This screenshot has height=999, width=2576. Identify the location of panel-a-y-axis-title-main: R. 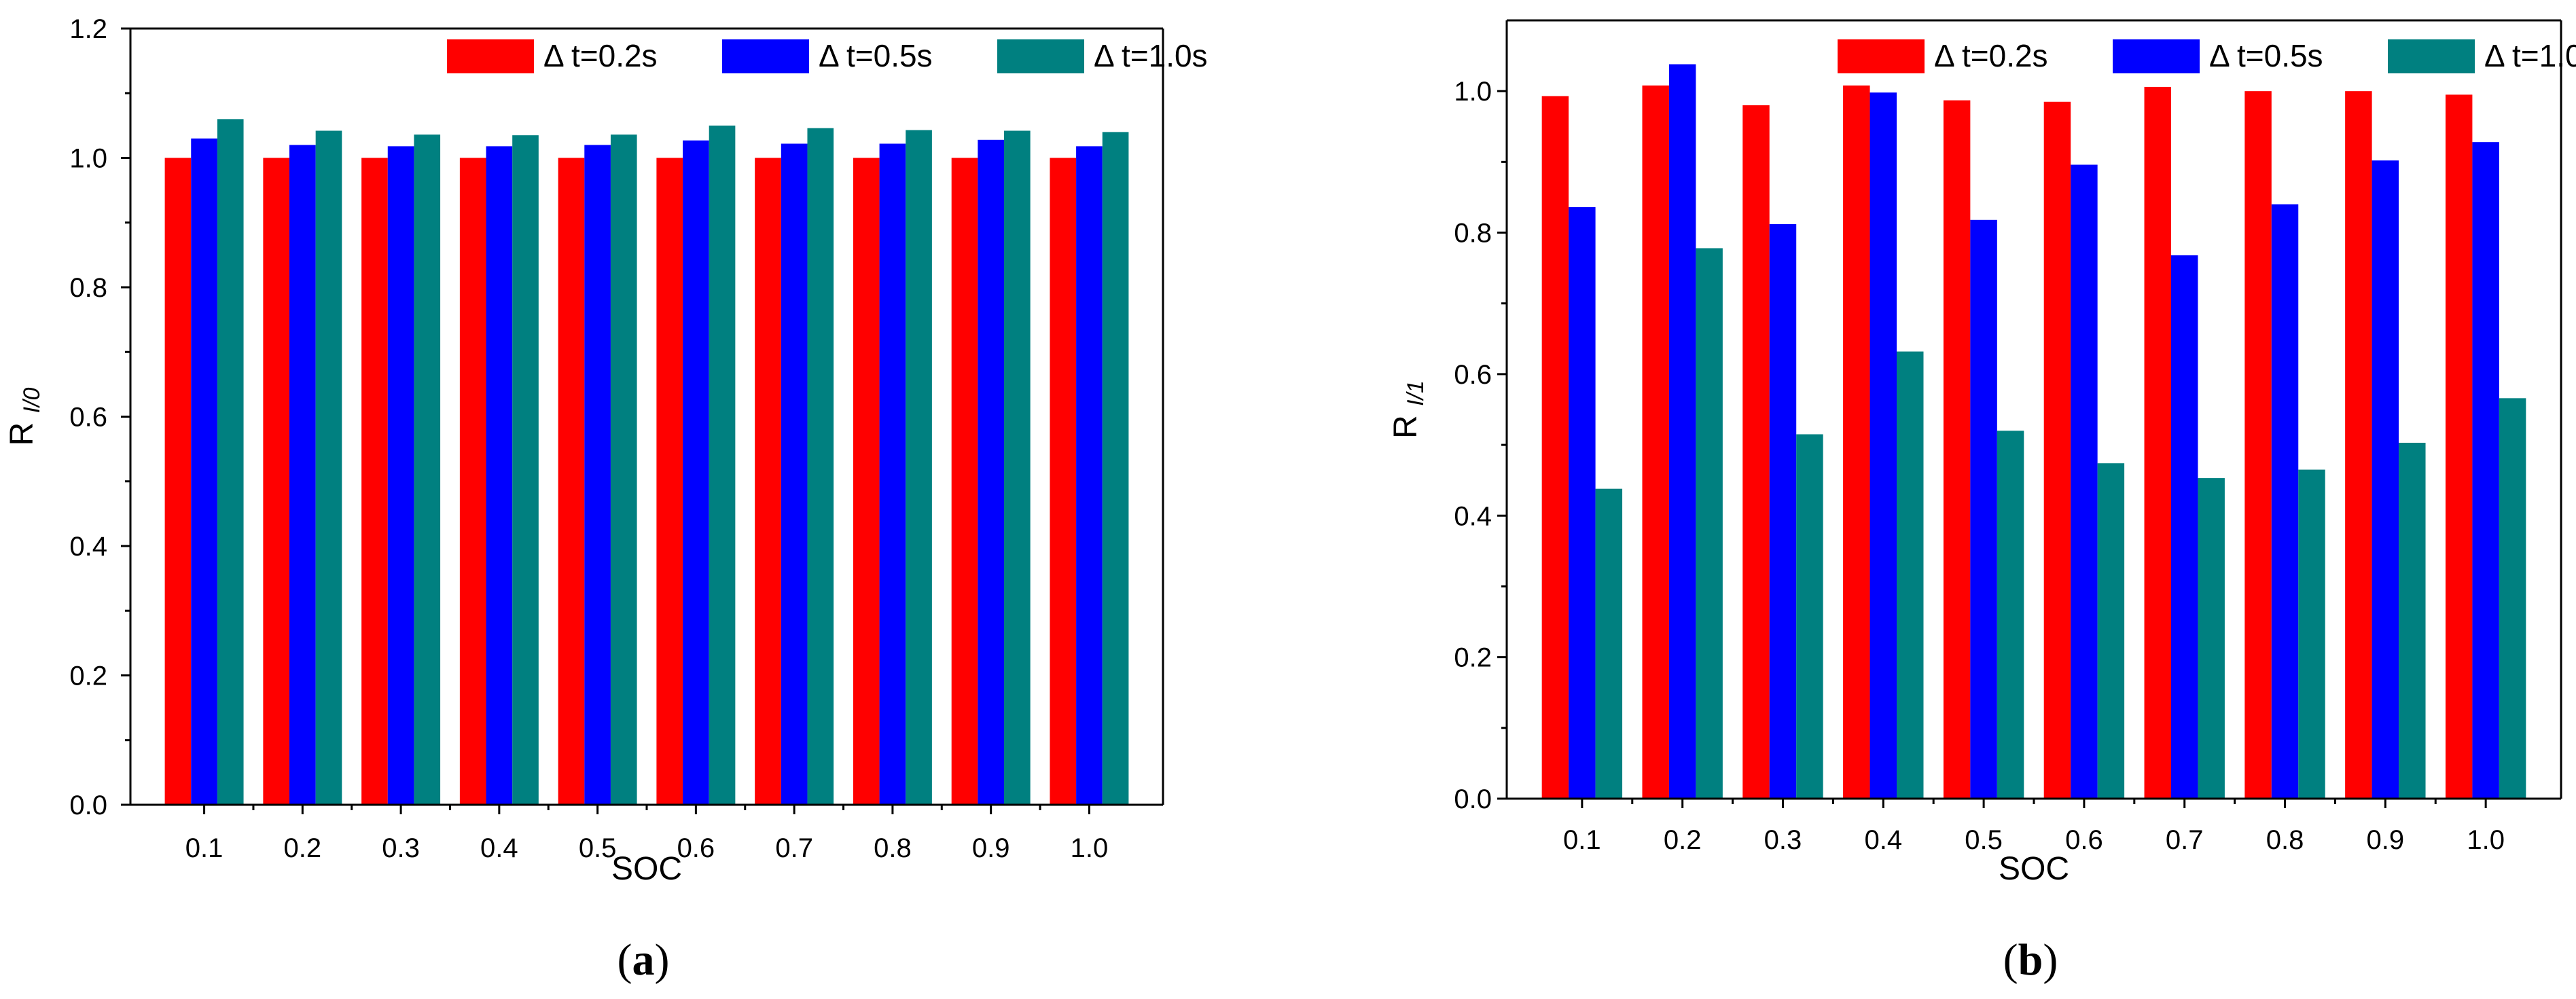
(22, 429).